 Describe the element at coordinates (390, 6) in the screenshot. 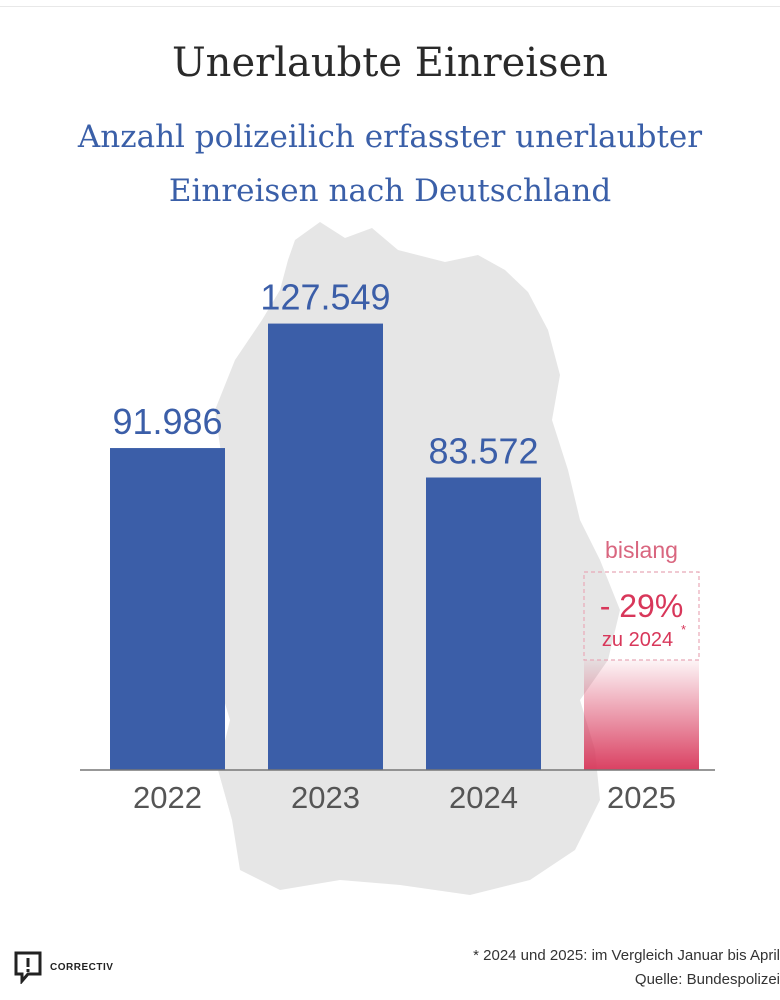

I see `top-divider` at that location.